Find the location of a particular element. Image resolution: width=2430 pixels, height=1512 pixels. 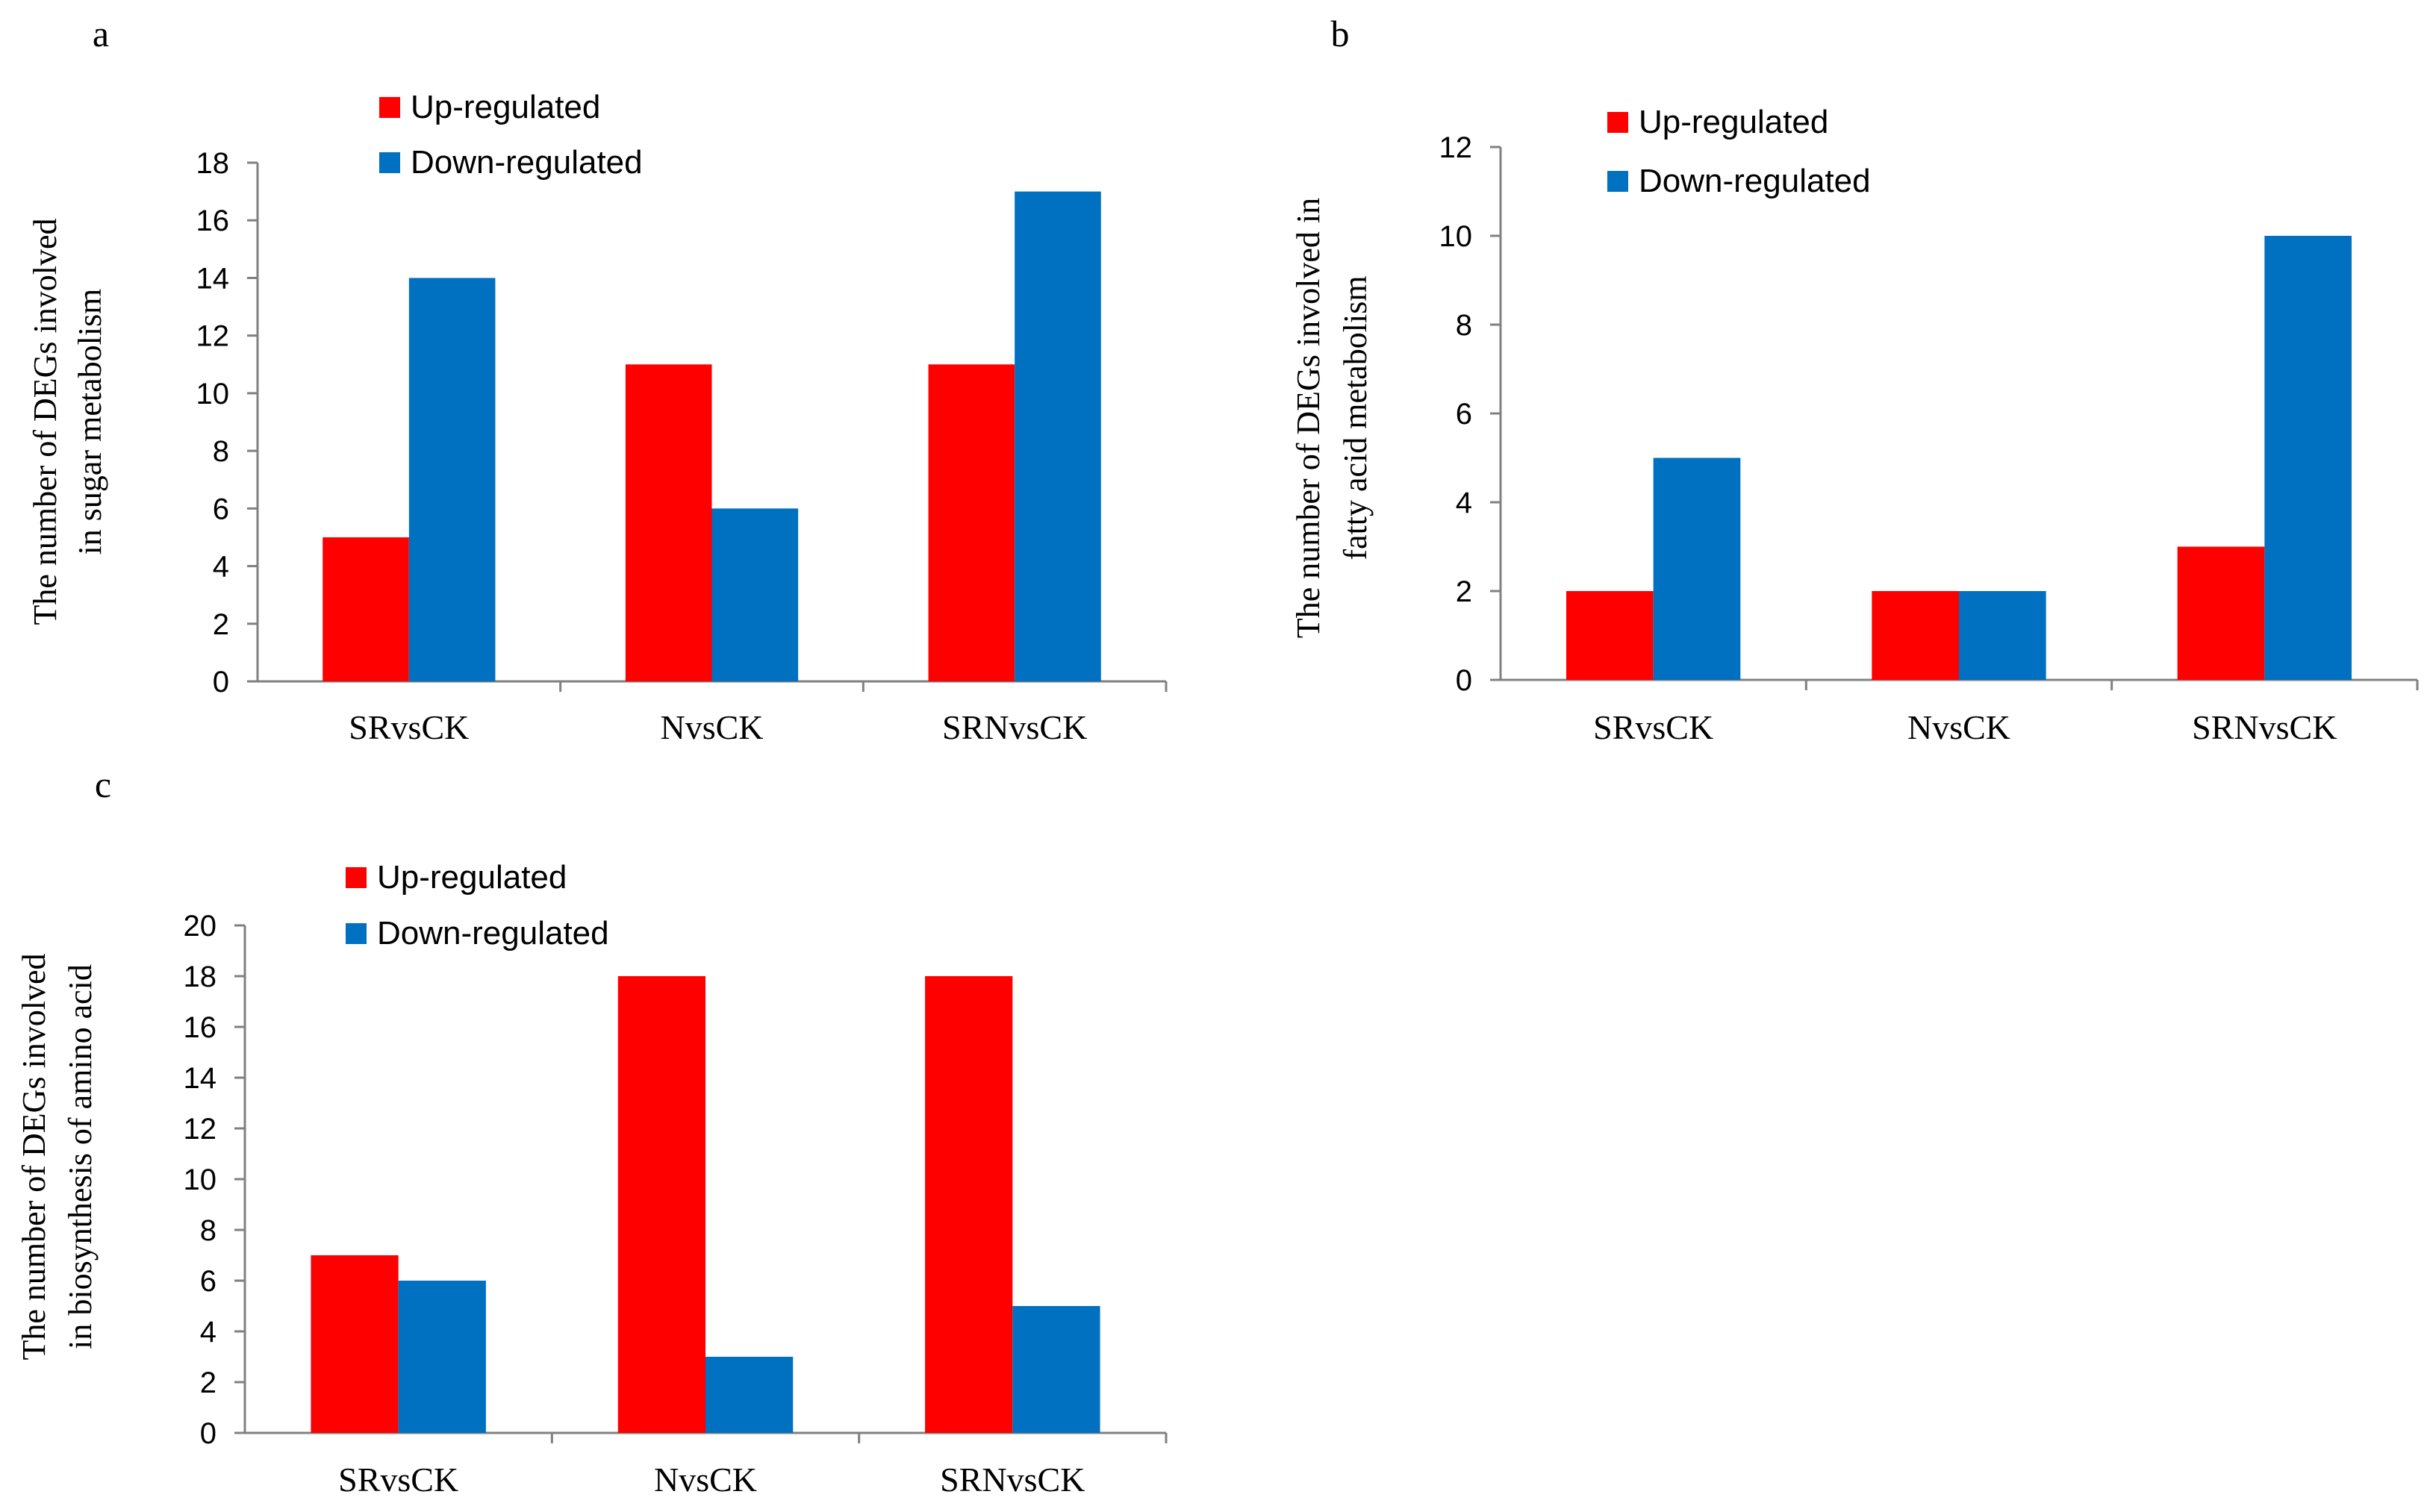

panel-label: a is located at coordinates (101, 33).